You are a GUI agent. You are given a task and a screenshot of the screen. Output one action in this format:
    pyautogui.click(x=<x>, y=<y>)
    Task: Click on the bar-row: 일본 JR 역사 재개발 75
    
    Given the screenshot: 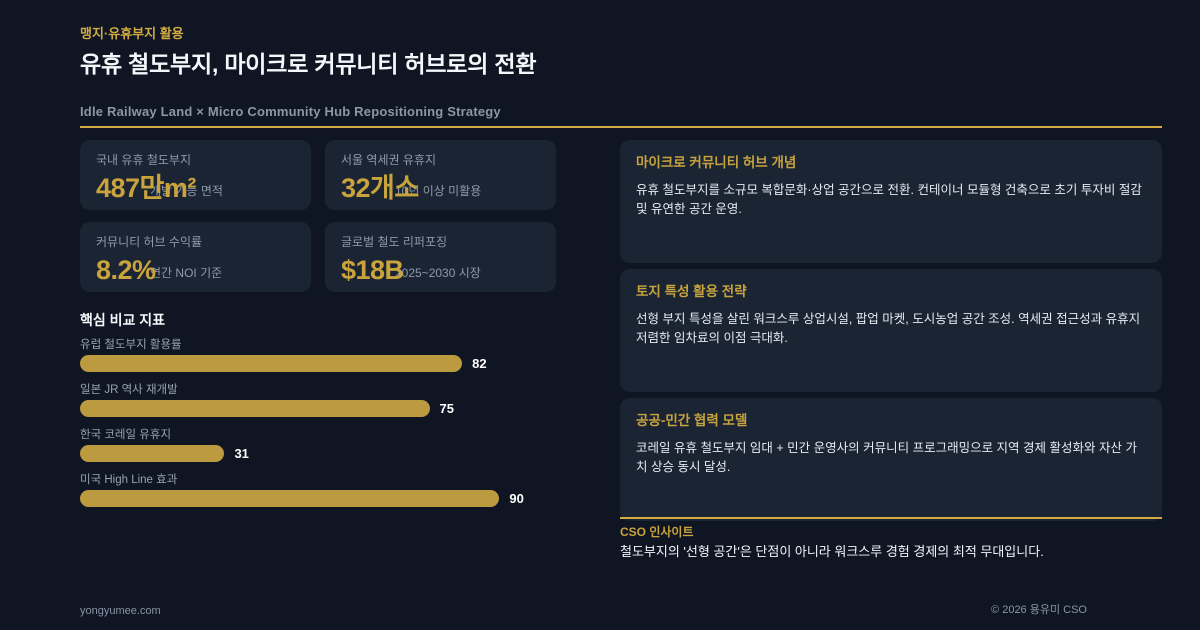 What is the action you would take?
    pyautogui.click(x=313, y=400)
    